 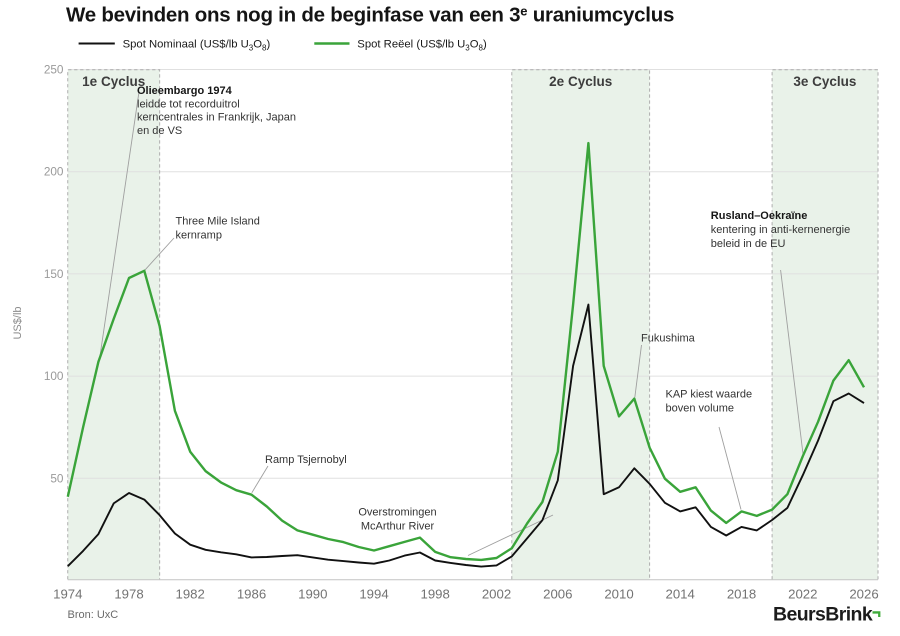 I want to click on svg-text: 2026, so click(x=863, y=594).